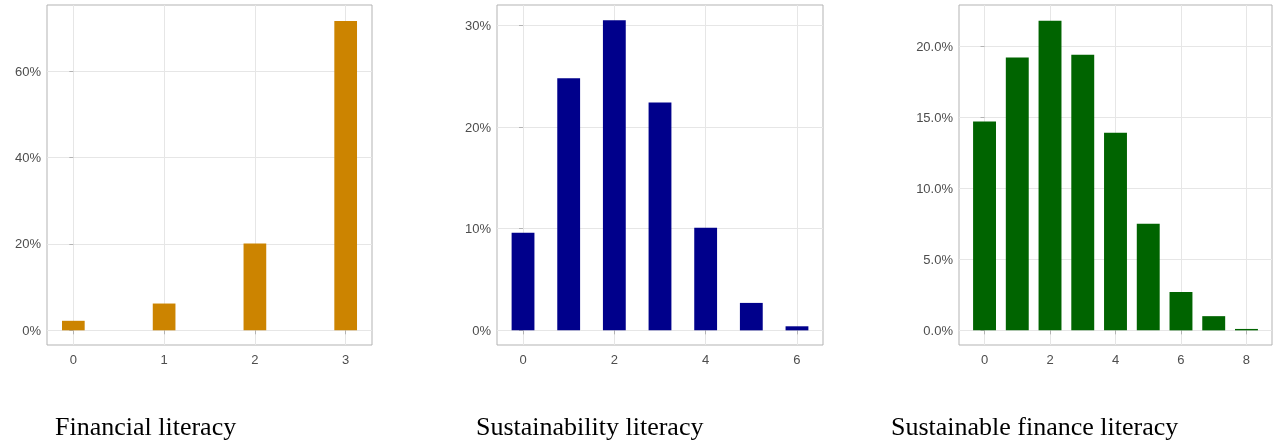  Describe the element at coordinates (28, 71) in the screenshot. I see `y-tick-label: 60%` at that location.